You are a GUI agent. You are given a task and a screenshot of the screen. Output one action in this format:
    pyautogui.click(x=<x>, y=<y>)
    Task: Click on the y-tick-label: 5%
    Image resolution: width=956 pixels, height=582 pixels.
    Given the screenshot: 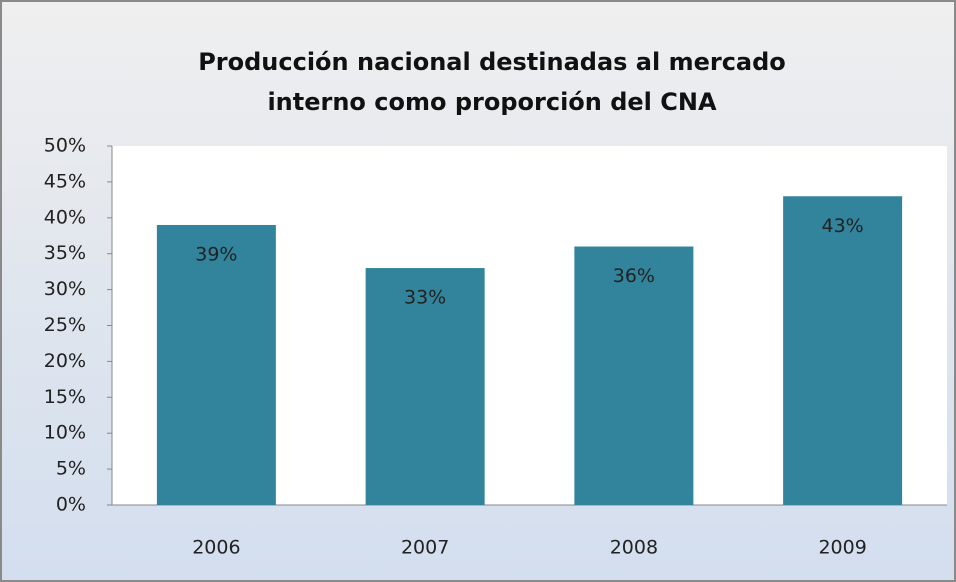 What is the action you would take?
    pyautogui.click(x=71, y=469)
    